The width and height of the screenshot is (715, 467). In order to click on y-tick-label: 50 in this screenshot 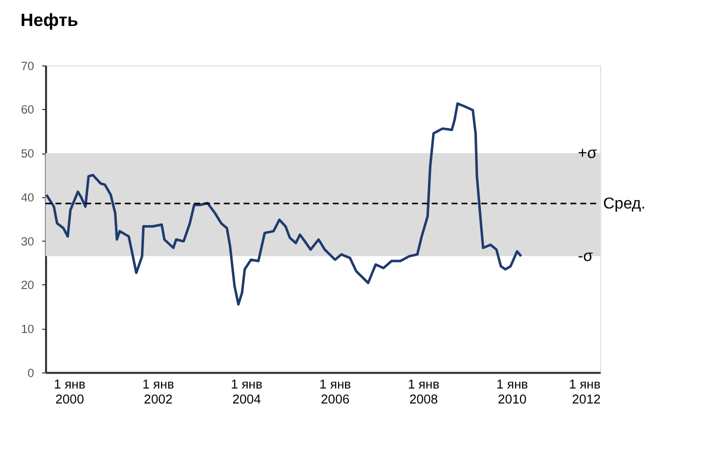, I will do `click(27, 153)`.